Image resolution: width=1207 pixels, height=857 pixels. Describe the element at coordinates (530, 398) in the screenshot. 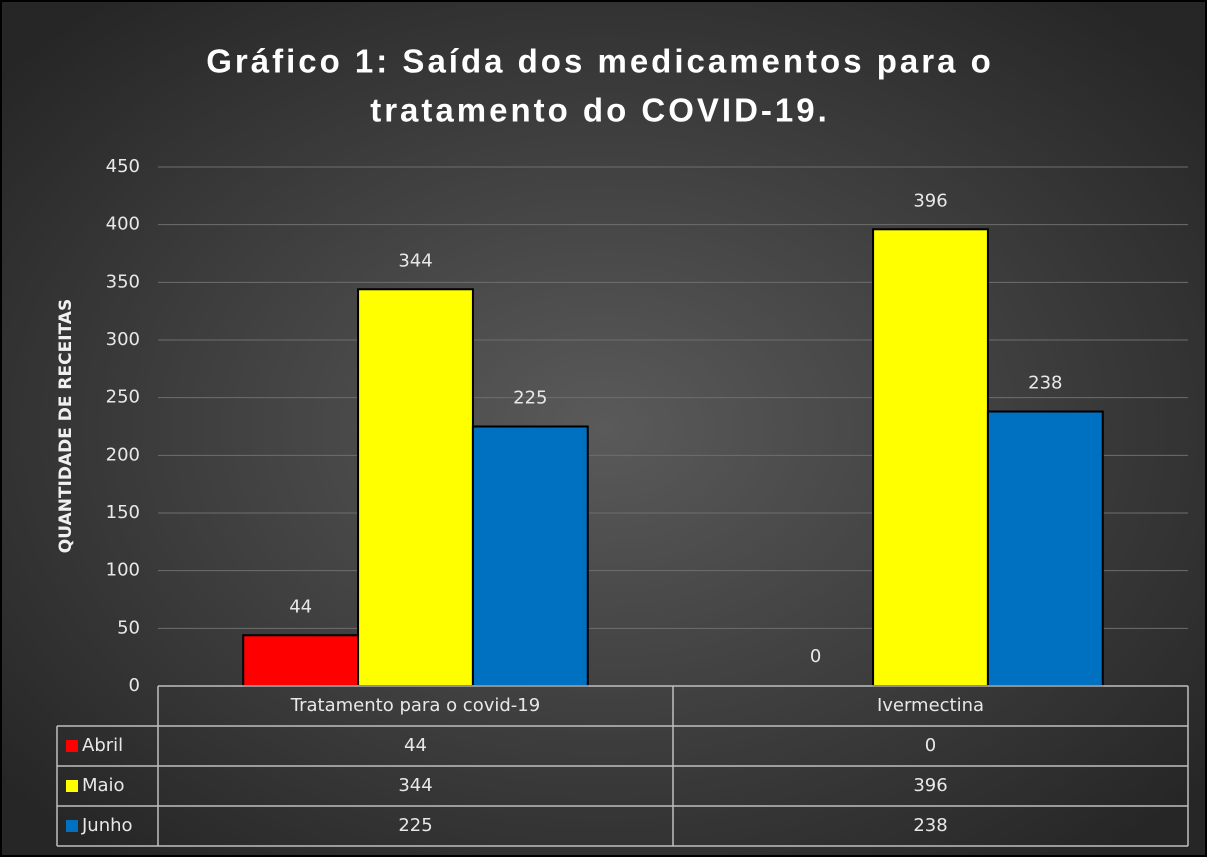

I see `data-label: 225` at that location.